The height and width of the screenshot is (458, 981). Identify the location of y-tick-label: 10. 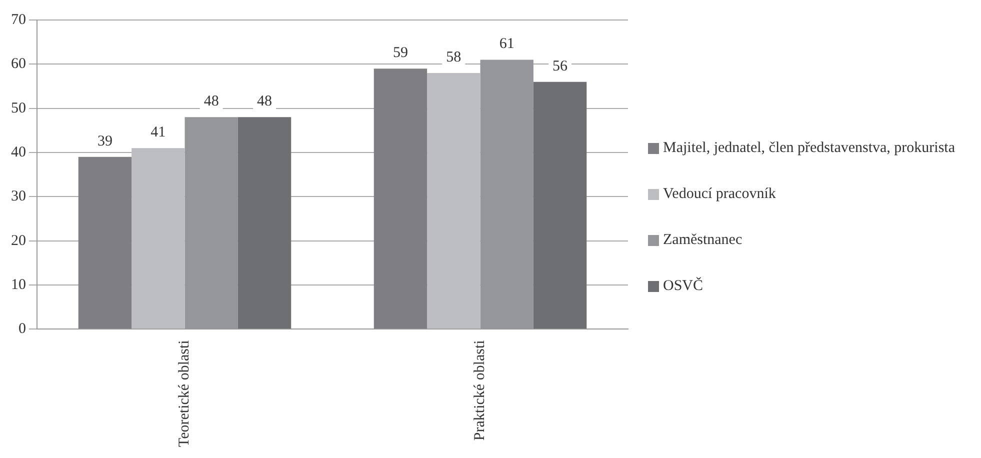
(18, 284).